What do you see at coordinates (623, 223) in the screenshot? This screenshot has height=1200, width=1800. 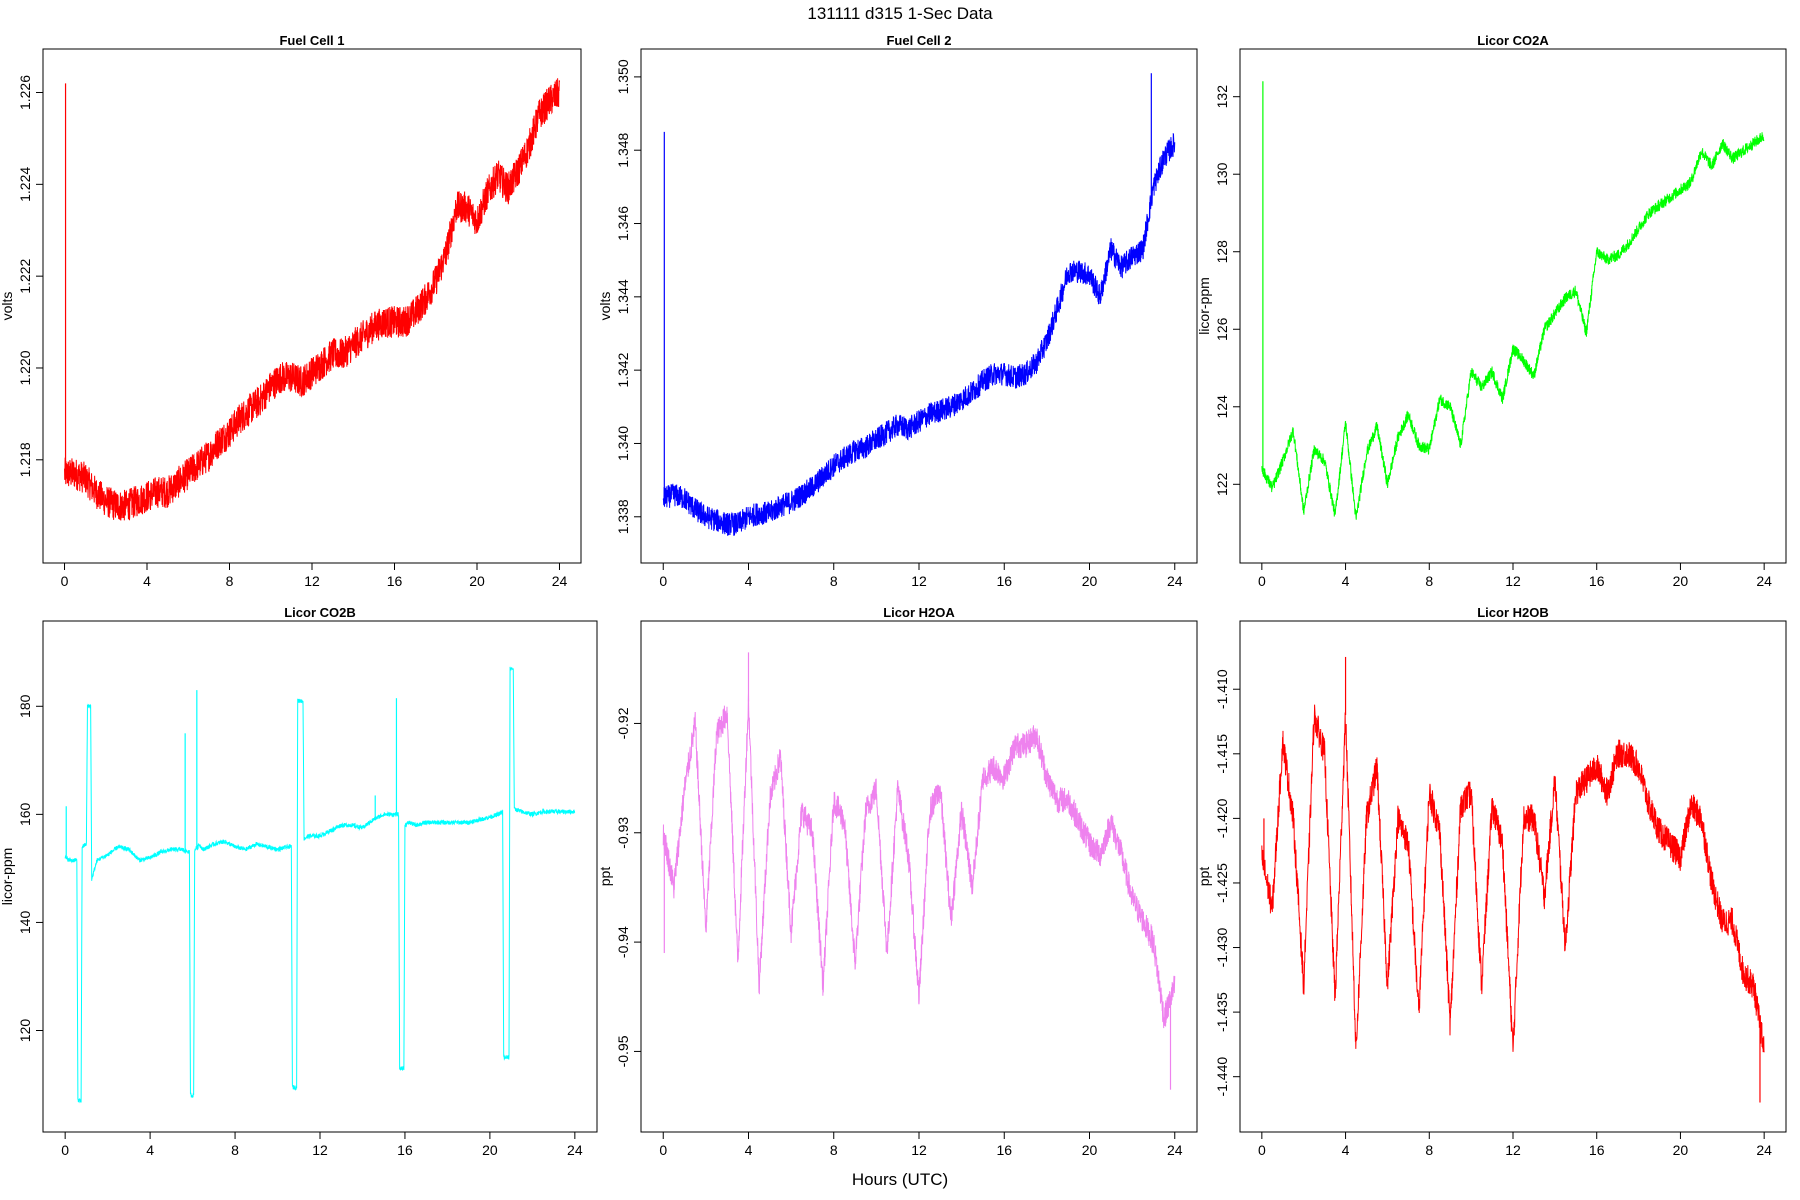 I see `y-tick-label: 1.346` at bounding box center [623, 223].